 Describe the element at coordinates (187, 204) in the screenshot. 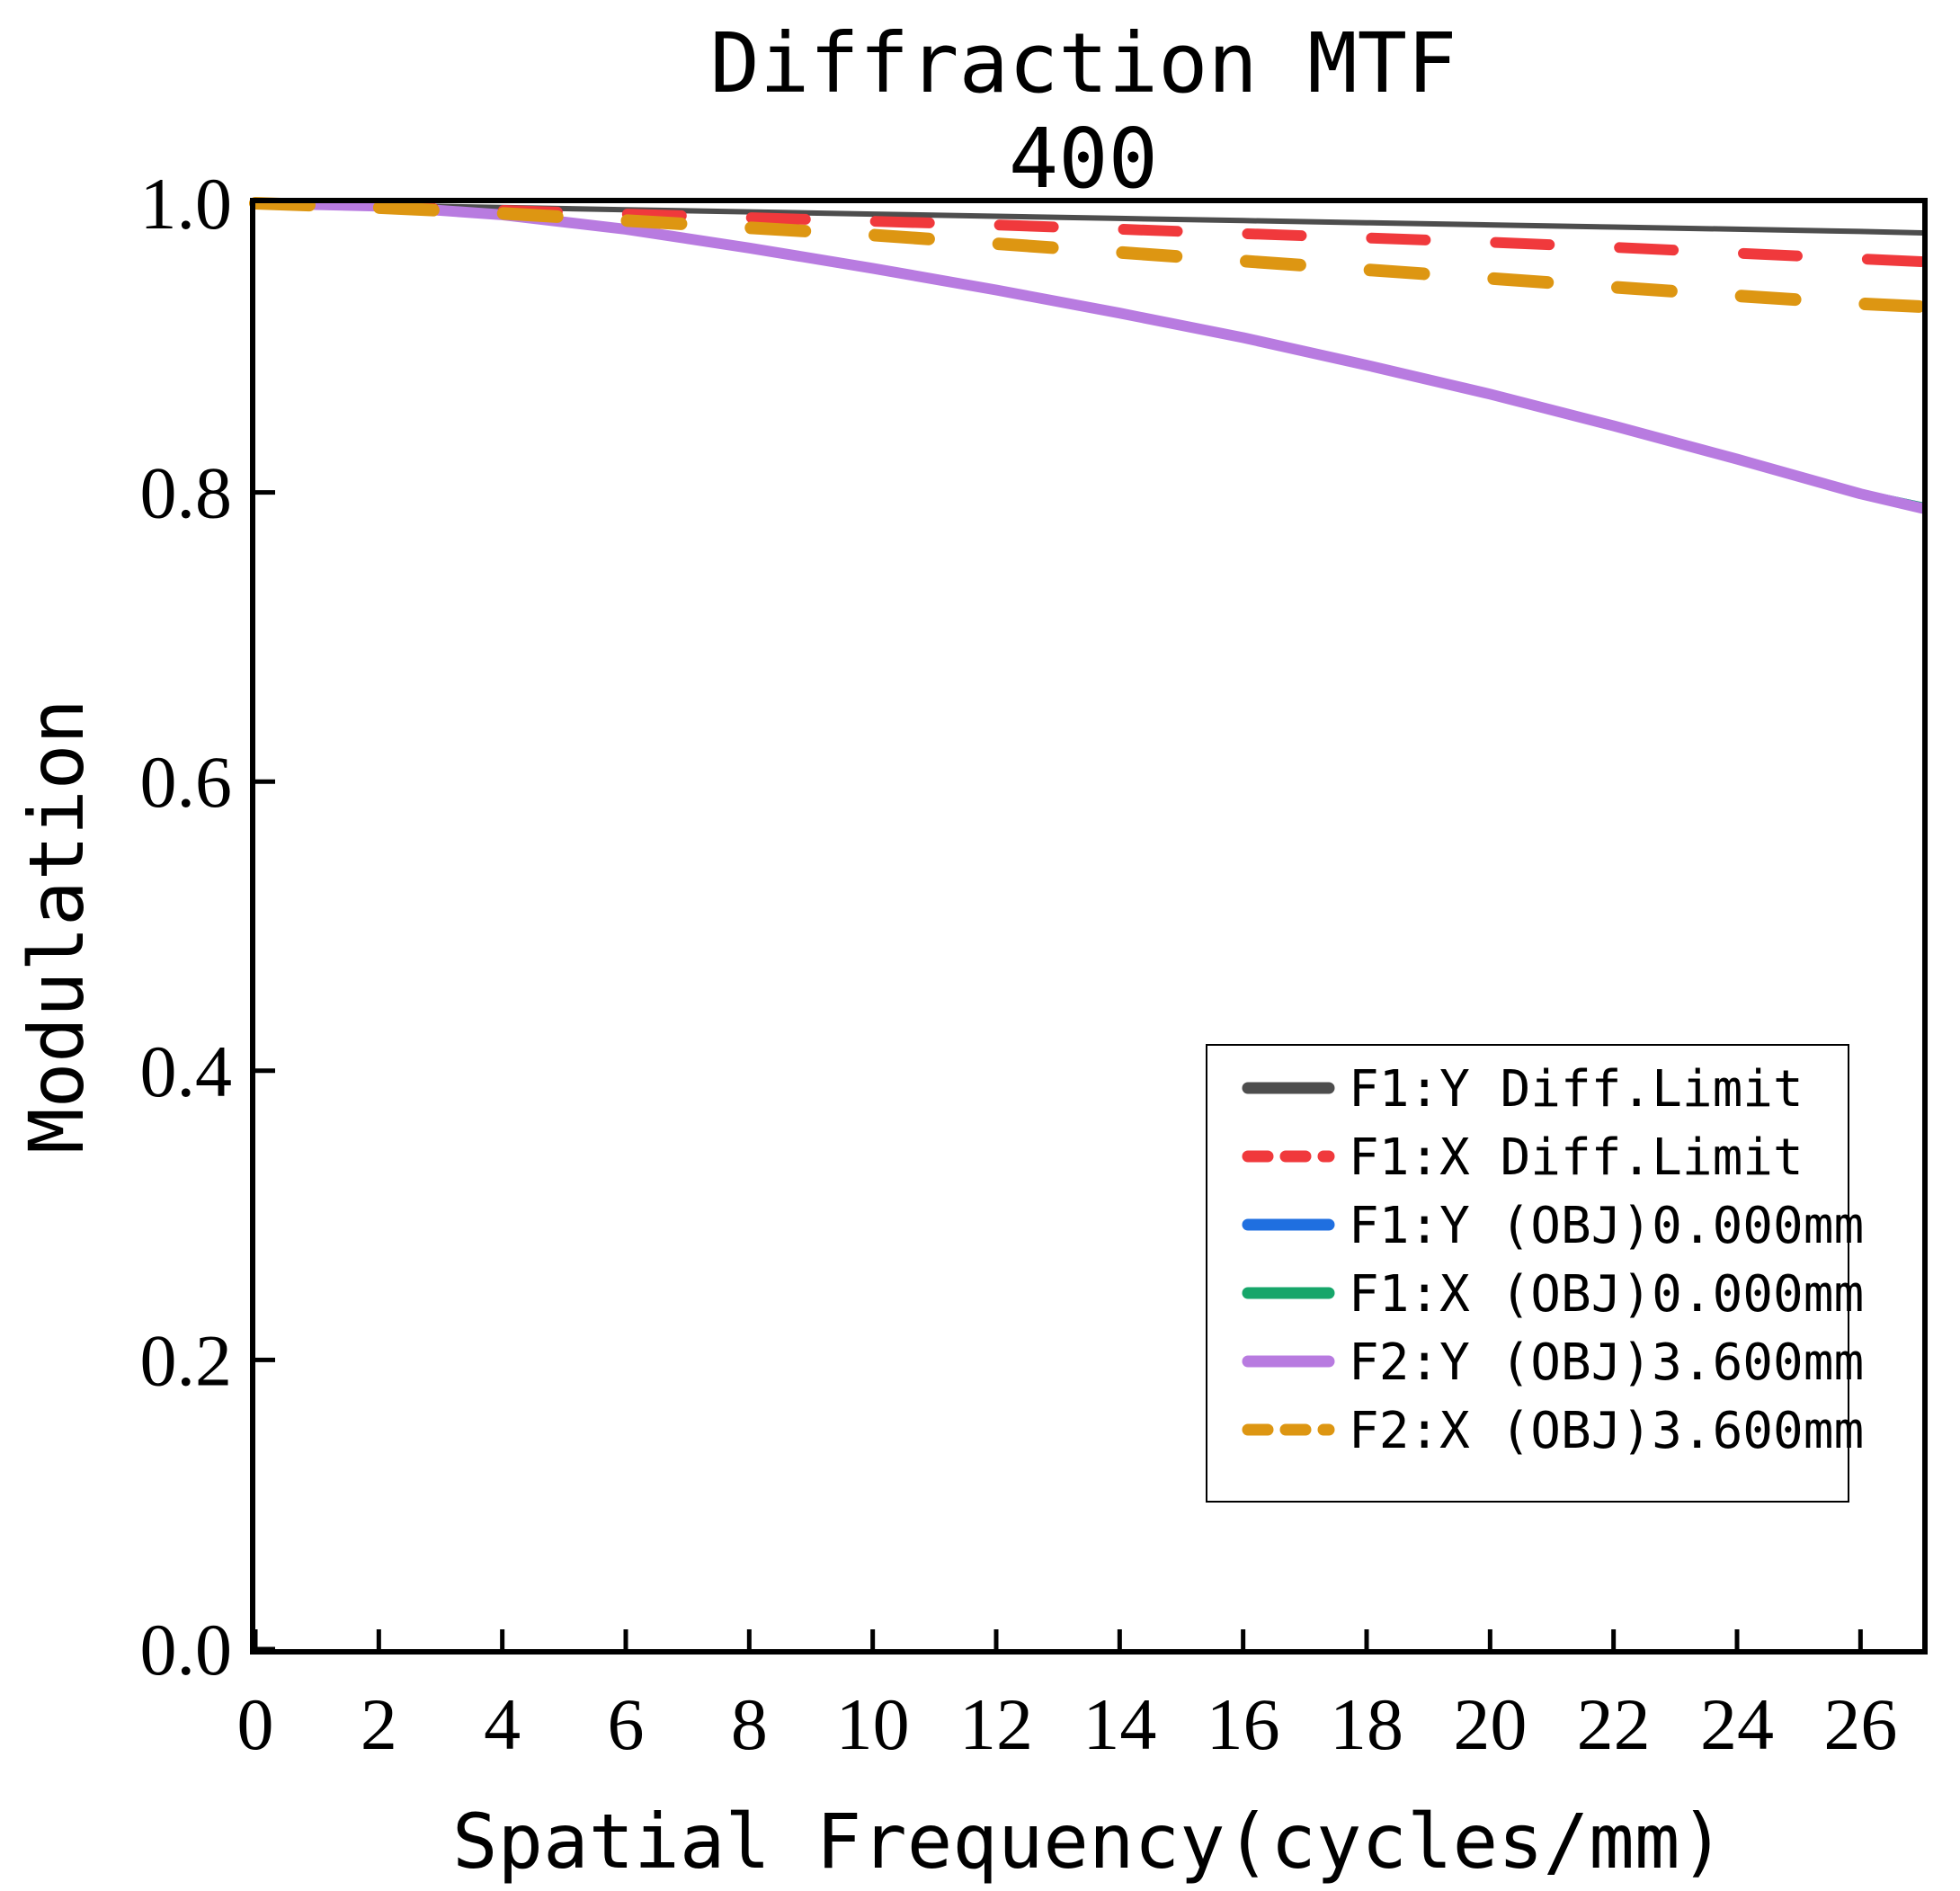

I see `y-tick-label: 1.0` at that location.